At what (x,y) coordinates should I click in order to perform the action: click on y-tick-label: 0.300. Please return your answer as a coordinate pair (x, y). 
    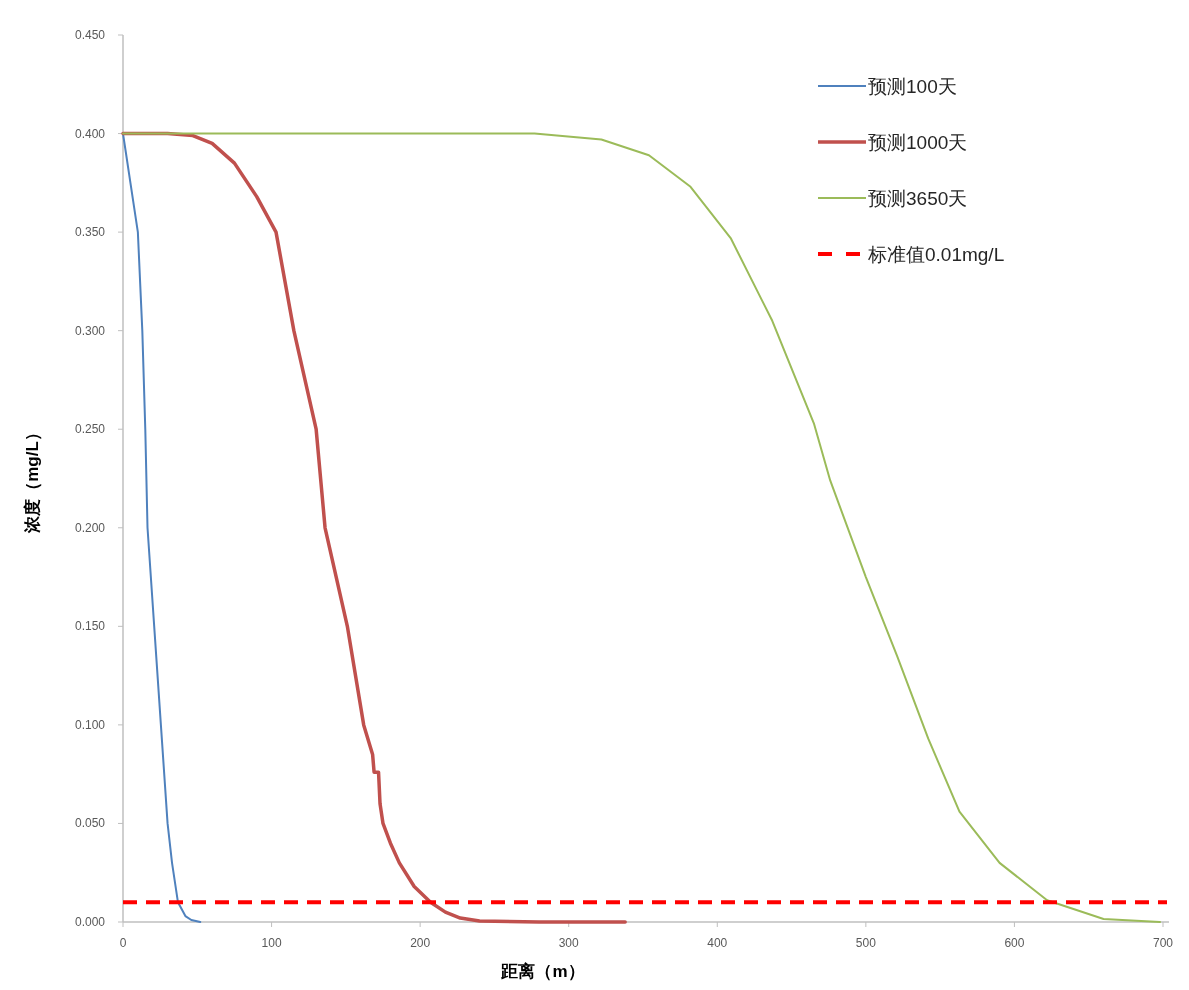
    Looking at the image, I should click on (90, 330).